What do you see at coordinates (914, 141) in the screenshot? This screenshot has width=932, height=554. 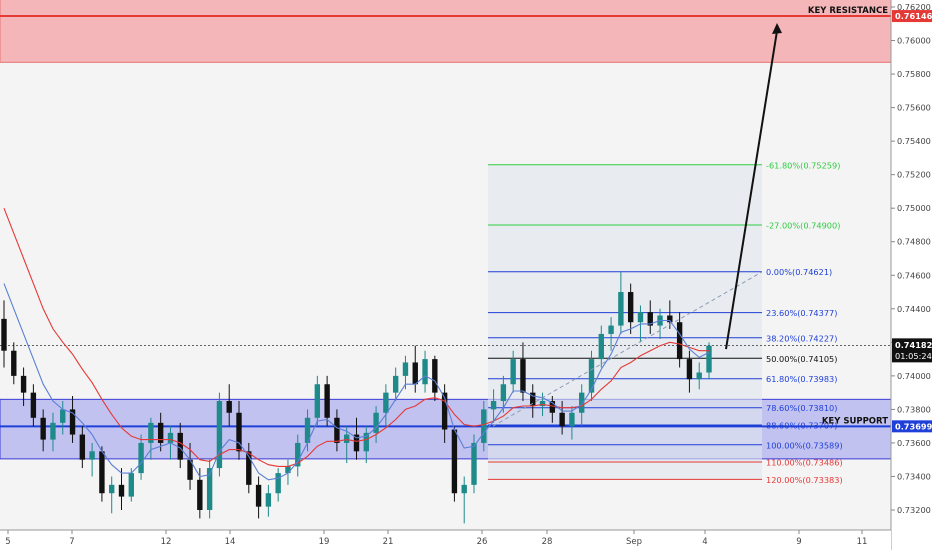 I see `y-tick-label: 0.75400` at bounding box center [914, 141].